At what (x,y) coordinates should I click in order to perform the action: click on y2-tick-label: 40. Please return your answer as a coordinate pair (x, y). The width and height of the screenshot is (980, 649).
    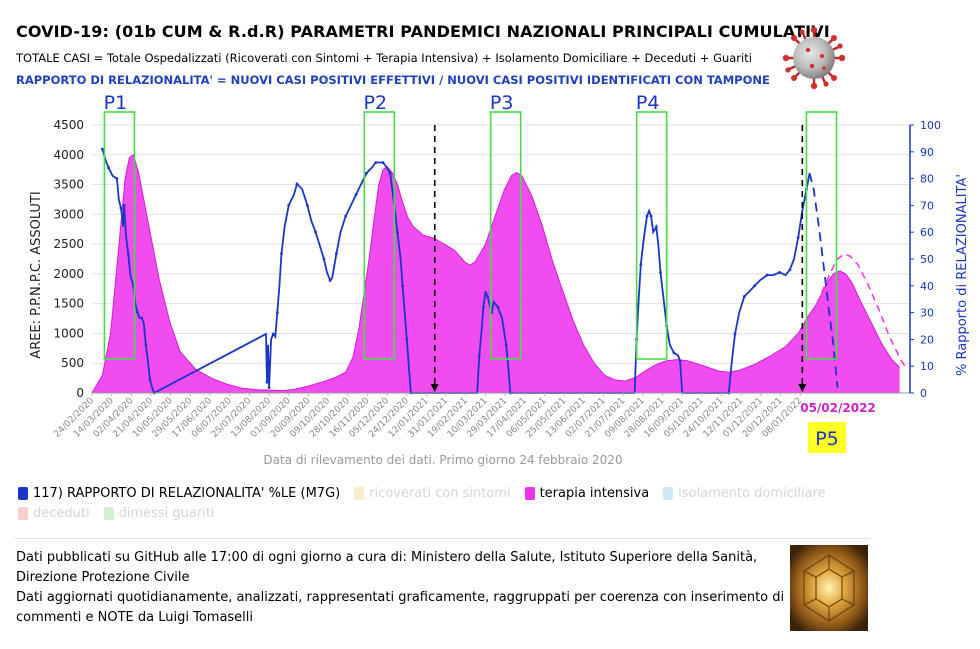
    Looking at the image, I should click on (927, 286).